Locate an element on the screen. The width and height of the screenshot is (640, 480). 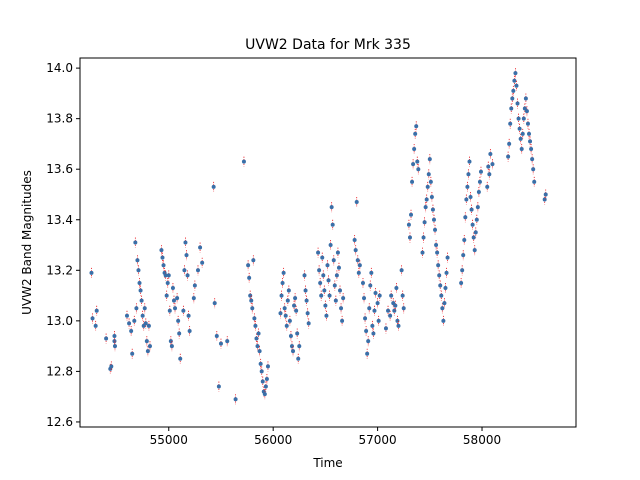
x-tick-label: 57000 is located at coordinates (378, 440).